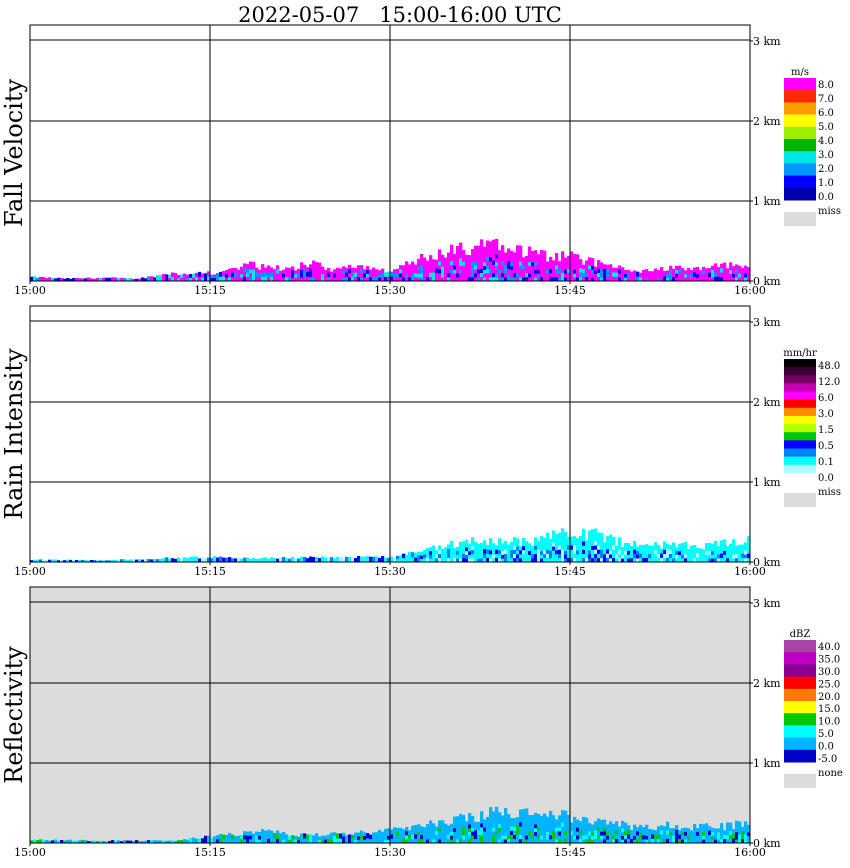 The image size is (850, 868). Describe the element at coordinates (800, 444) in the screenshot. I see `legend-swatch` at that location.